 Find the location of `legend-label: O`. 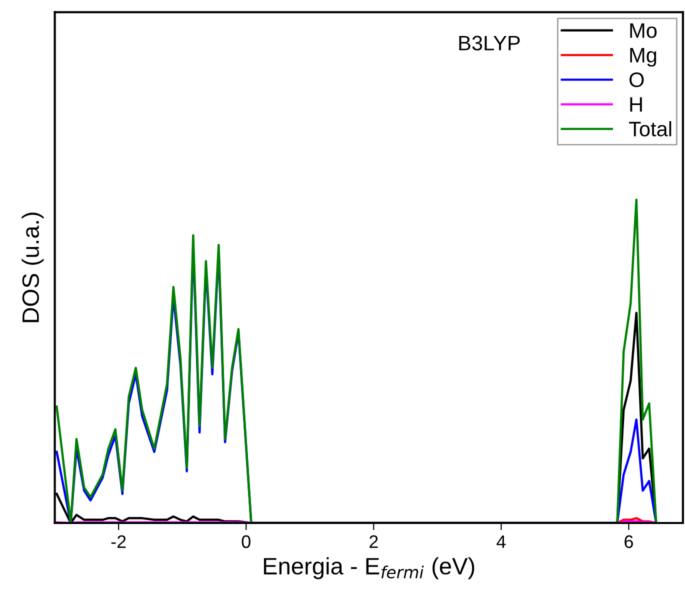

legend-label: O is located at coordinates (637, 80).